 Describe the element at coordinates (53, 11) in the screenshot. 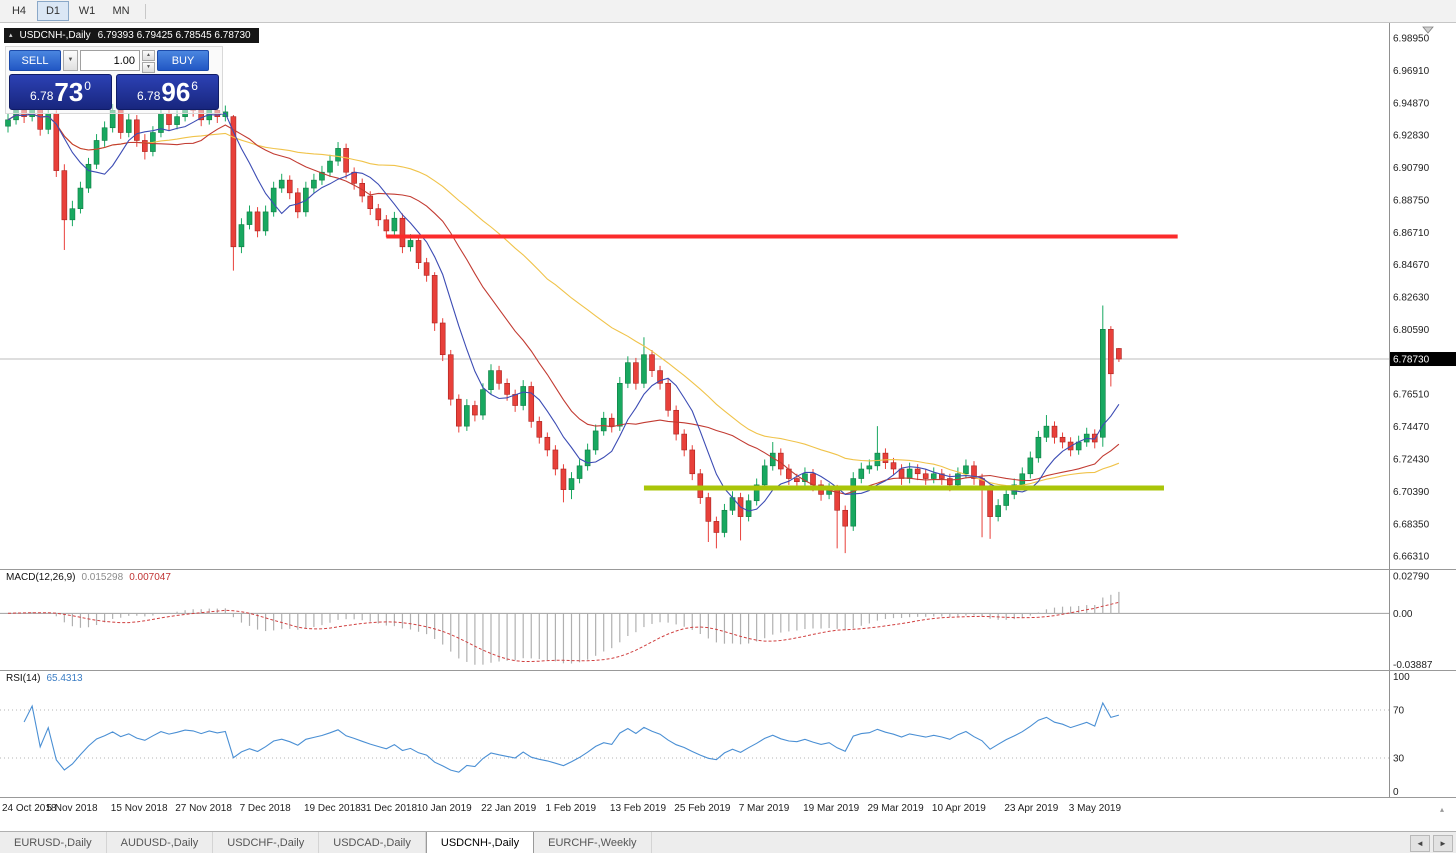

I see `timeframe-d1: D1` at that location.